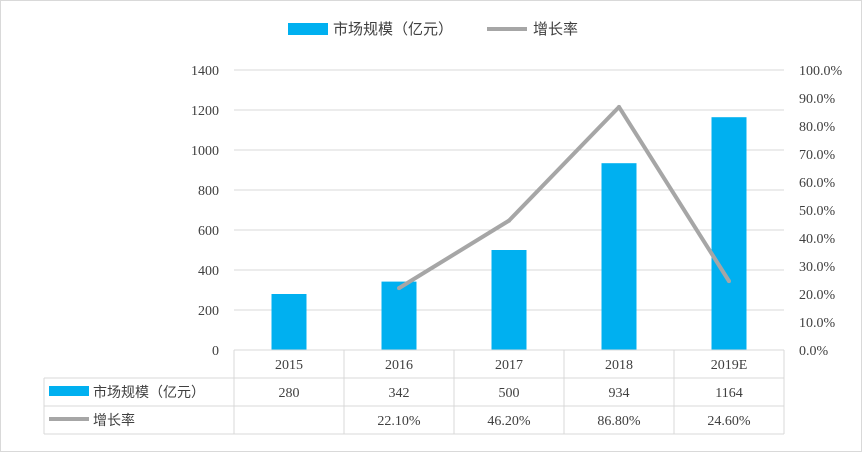 This screenshot has height=453, width=862. What do you see at coordinates (817, 295) in the screenshot?
I see `y-right-tick-label: 20.0%` at bounding box center [817, 295].